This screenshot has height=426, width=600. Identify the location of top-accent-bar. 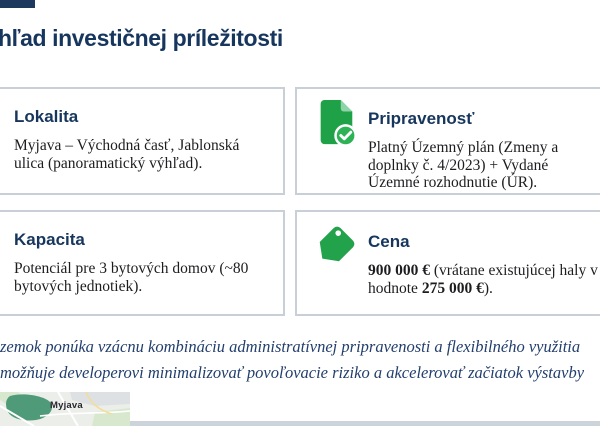
(17, 4).